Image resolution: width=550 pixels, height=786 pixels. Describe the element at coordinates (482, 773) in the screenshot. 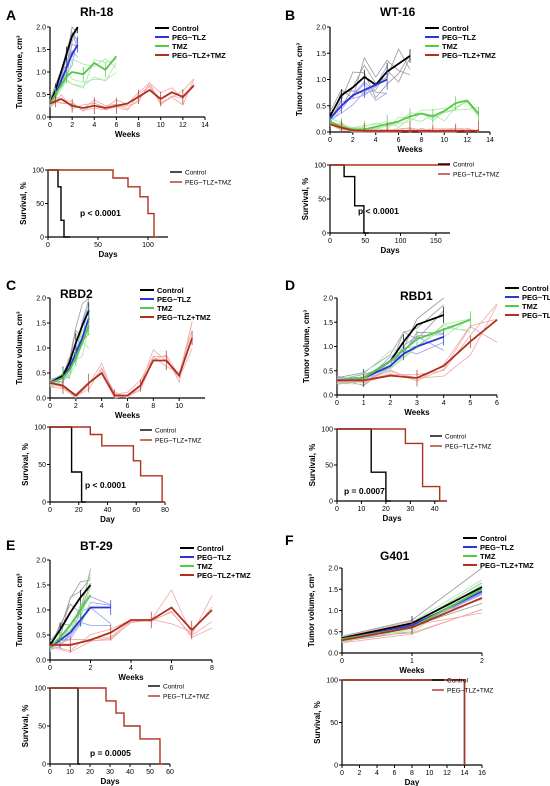

I see `survival-x-tick-label: 16` at that location.